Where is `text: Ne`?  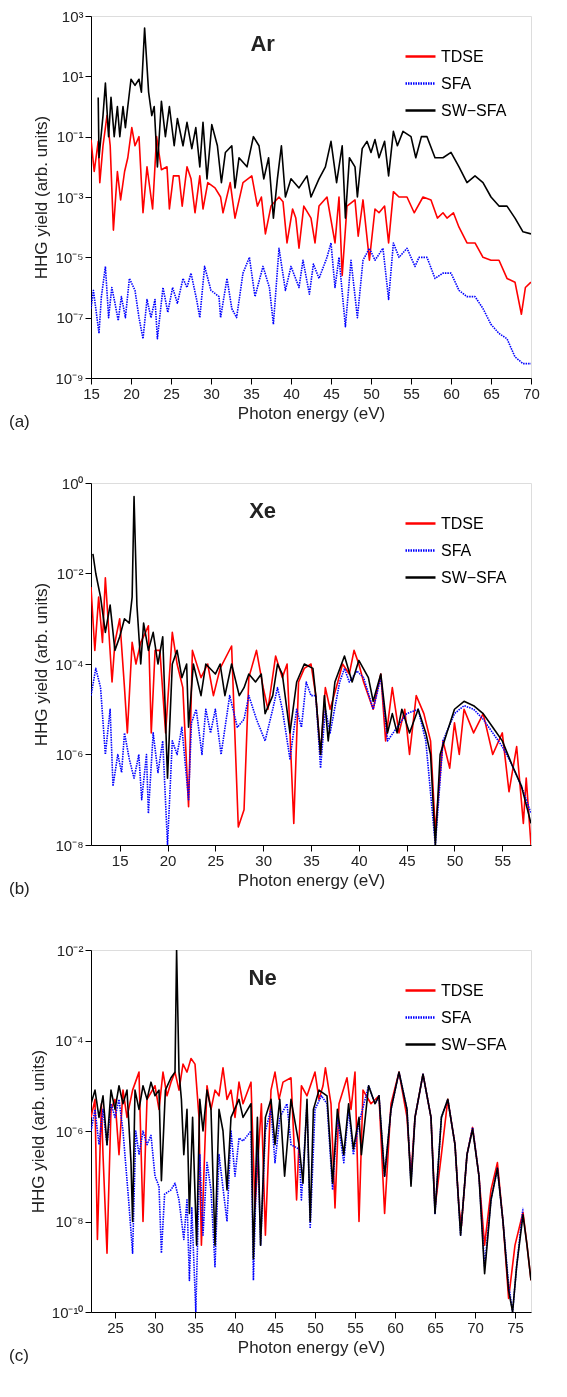 text: Ne is located at coordinates (262, 977).